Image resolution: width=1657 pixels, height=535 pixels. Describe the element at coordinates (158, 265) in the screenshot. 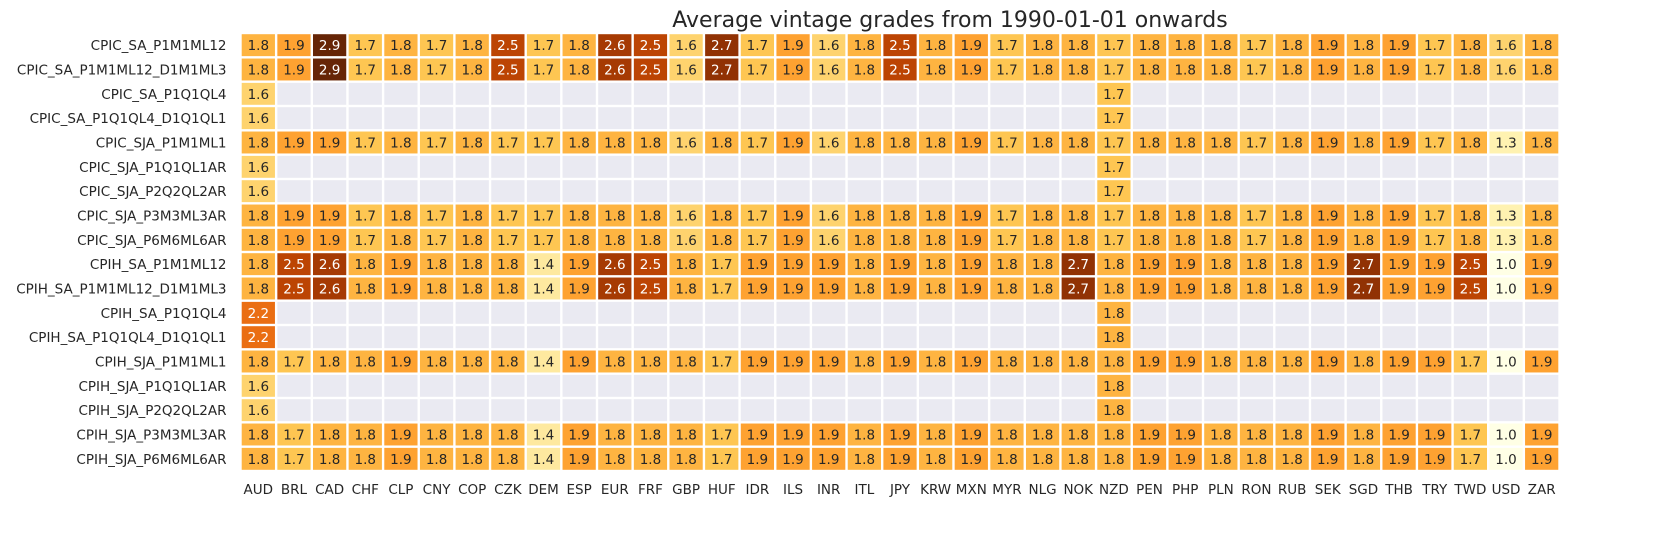

I see `row-tick-label: CPIH_SA_P1M1ML12` at that location.